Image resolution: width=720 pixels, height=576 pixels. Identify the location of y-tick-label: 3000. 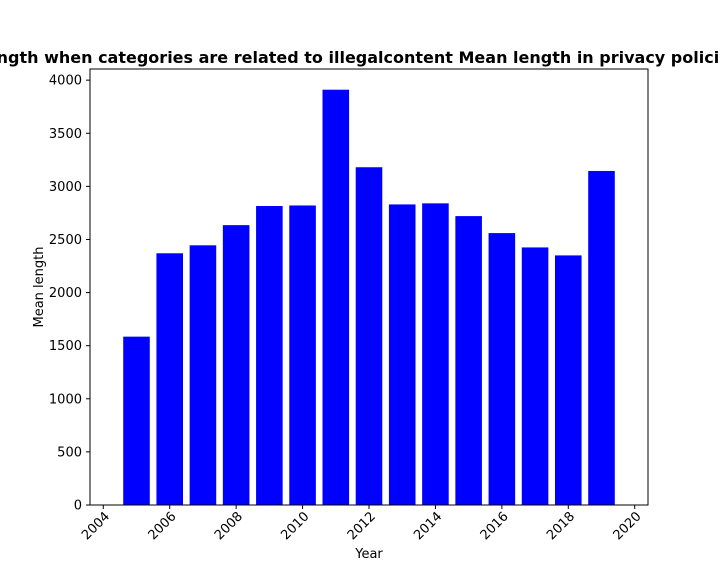
(65, 187).